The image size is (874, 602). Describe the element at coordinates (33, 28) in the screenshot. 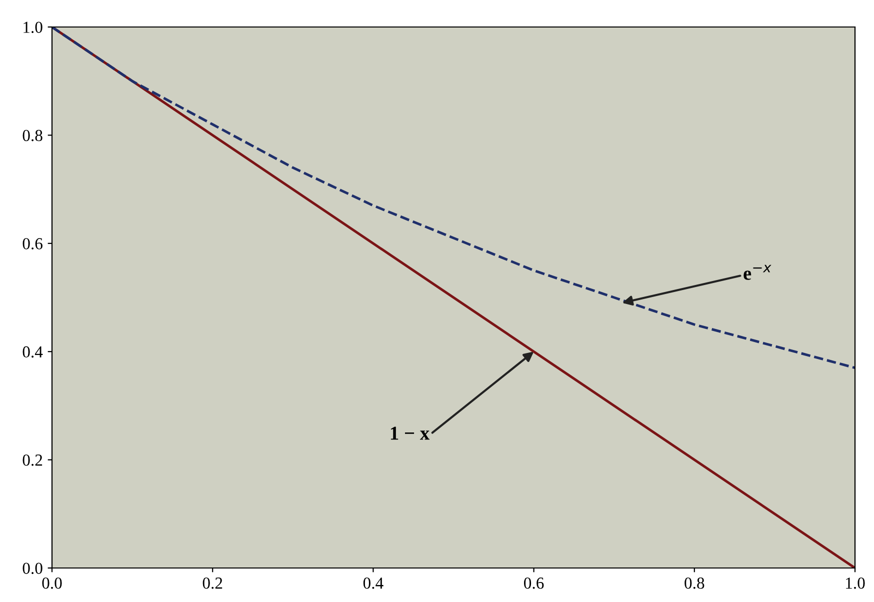

I see `y-tick-label: 1.0` at that location.